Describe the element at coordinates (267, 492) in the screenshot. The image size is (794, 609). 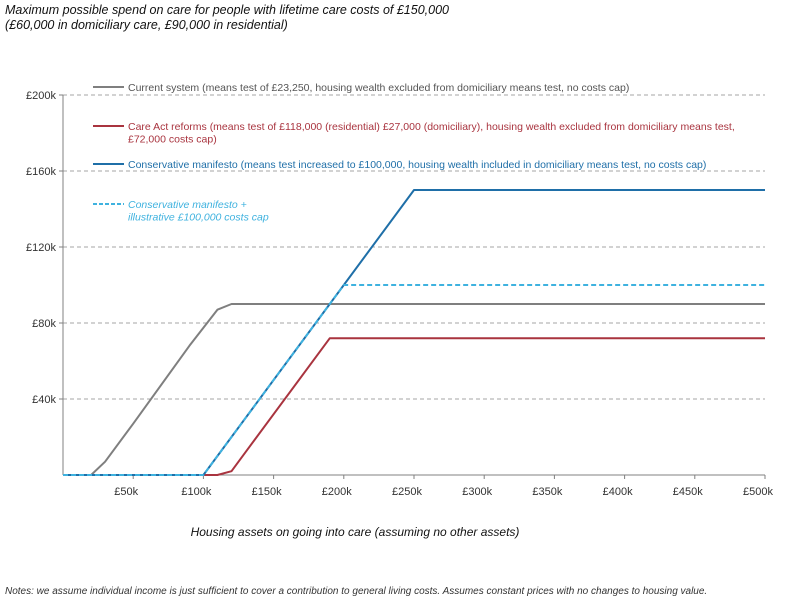
I see `x-tick-label-2: £150k` at that location.